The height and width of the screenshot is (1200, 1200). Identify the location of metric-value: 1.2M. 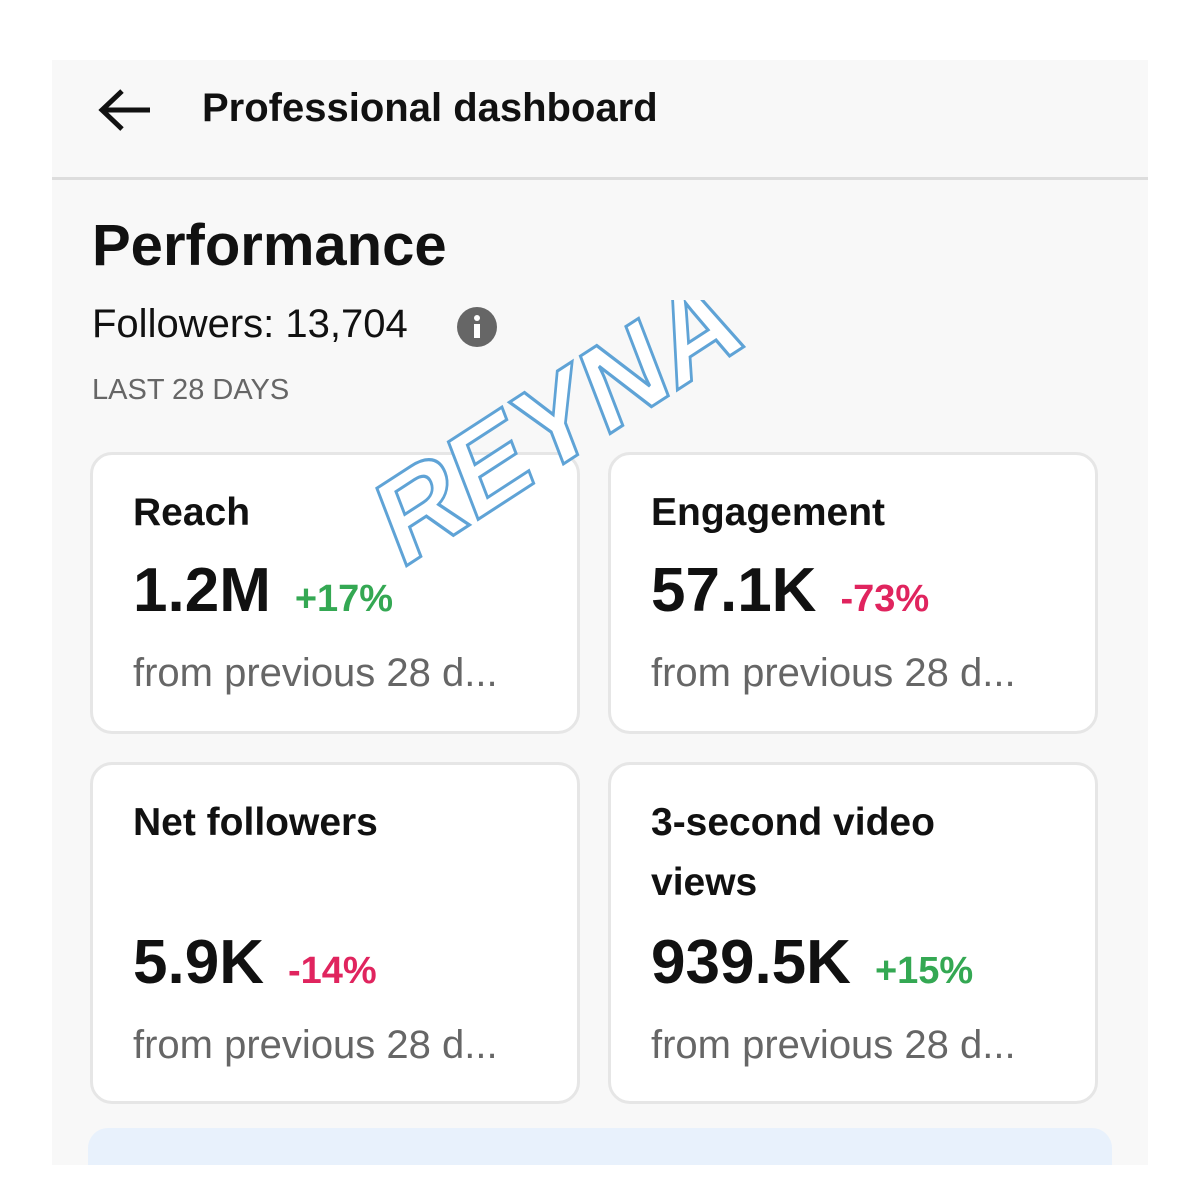
(202, 590).